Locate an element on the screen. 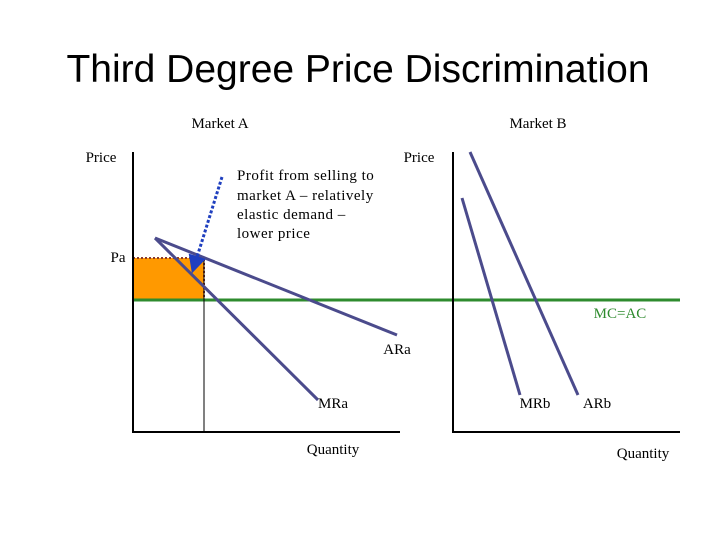 The height and width of the screenshot is (540, 720). price-label: Pa is located at coordinates (118, 258).